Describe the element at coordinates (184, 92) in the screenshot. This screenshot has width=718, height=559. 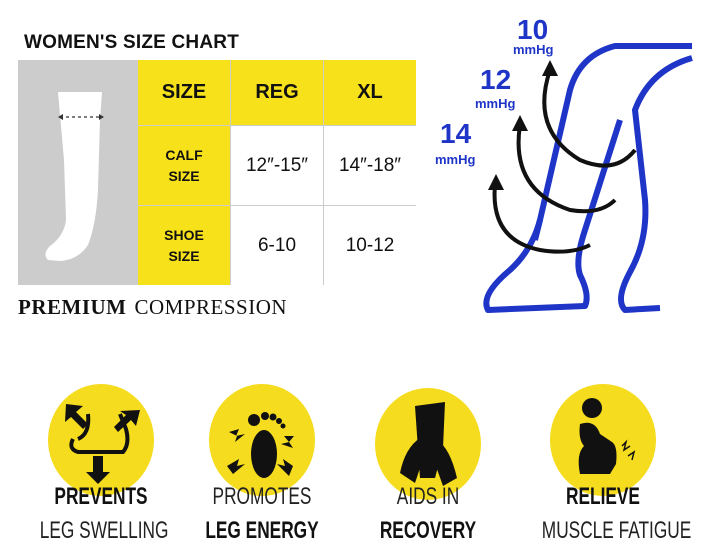
I see `header-size: SIZE` at that location.